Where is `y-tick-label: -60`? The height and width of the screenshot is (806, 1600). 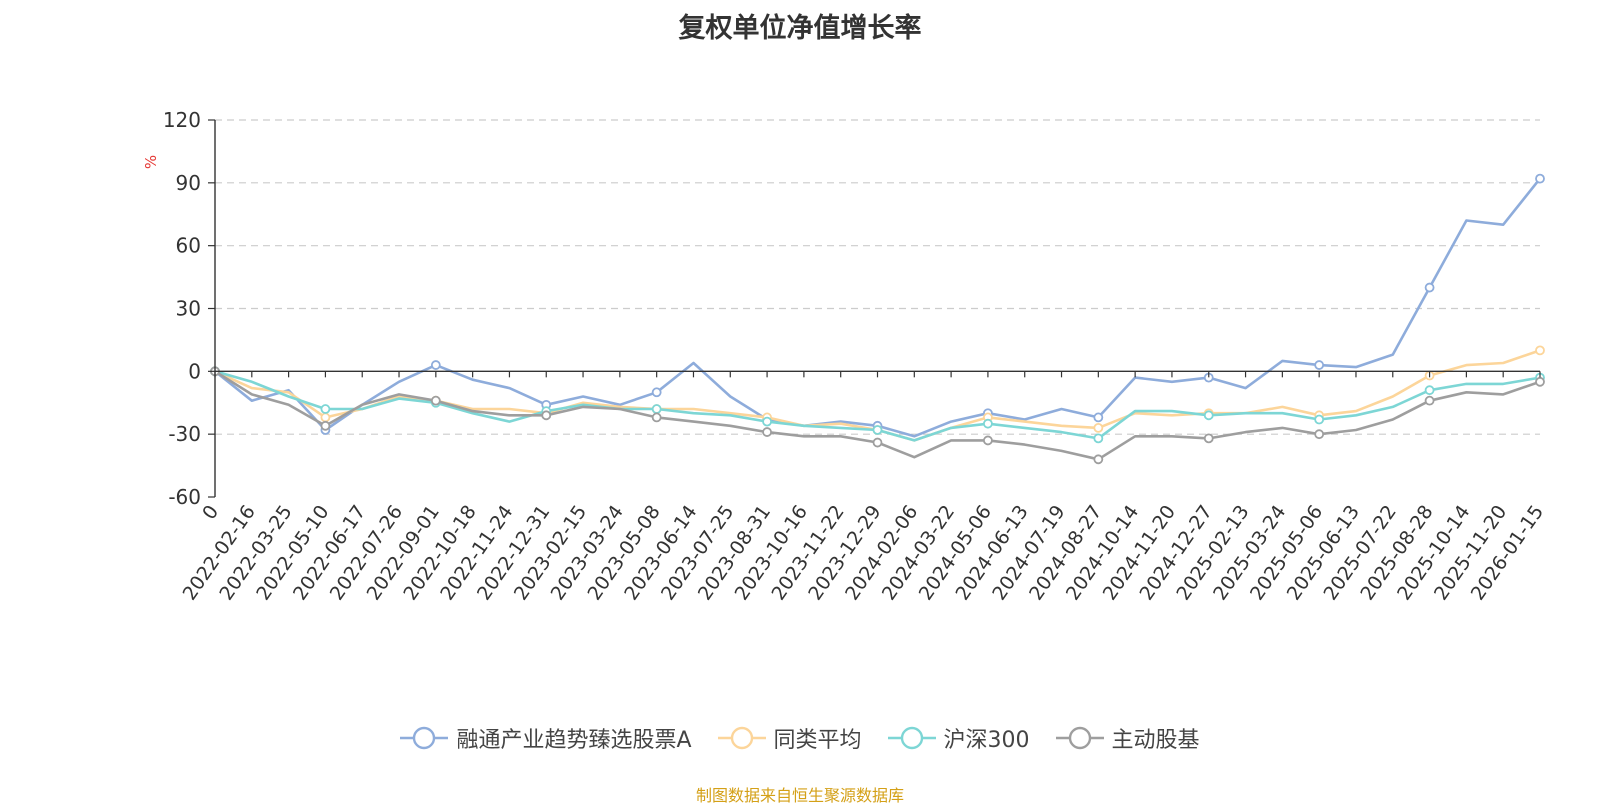
y-tick-label: -60 is located at coordinates (184, 497).